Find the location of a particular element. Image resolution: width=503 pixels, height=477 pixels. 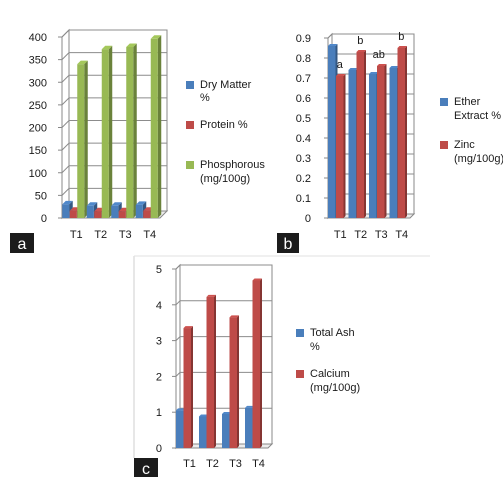

y-tick-label: 400 is located at coordinates (38, 38).